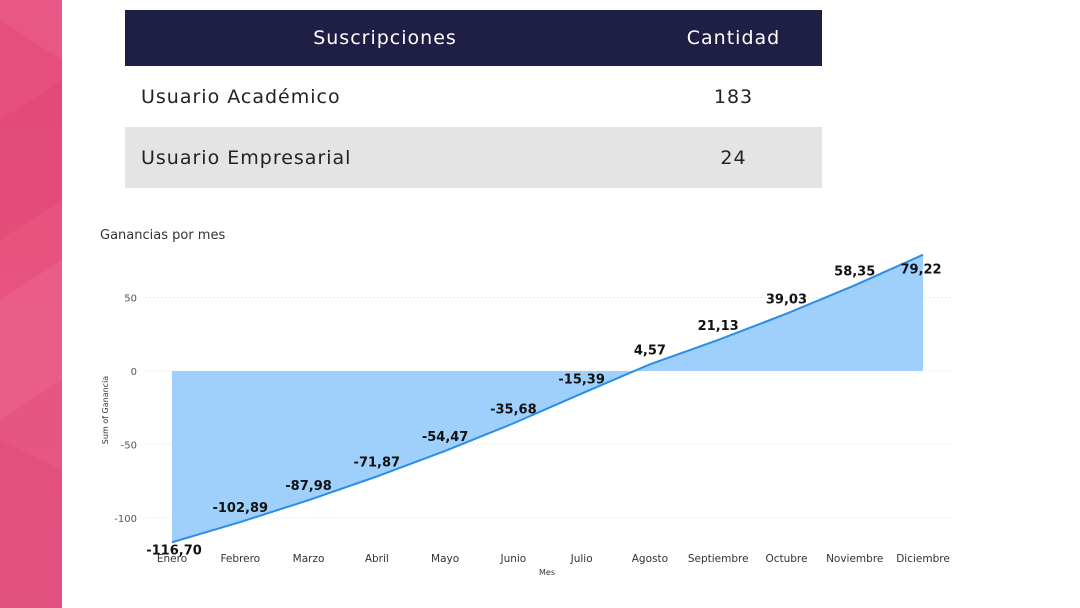 This screenshot has width=1080, height=608. Describe the element at coordinates (240, 508) in the screenshot. I see `data-label: -102,89` at that location.